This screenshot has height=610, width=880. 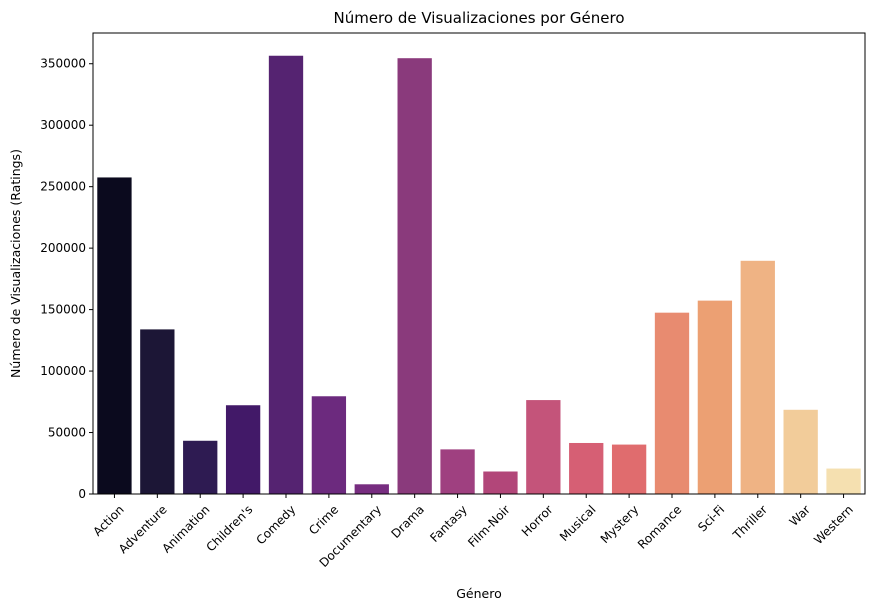 I want to click on bar-film-noir, so click(x=500, y=482).